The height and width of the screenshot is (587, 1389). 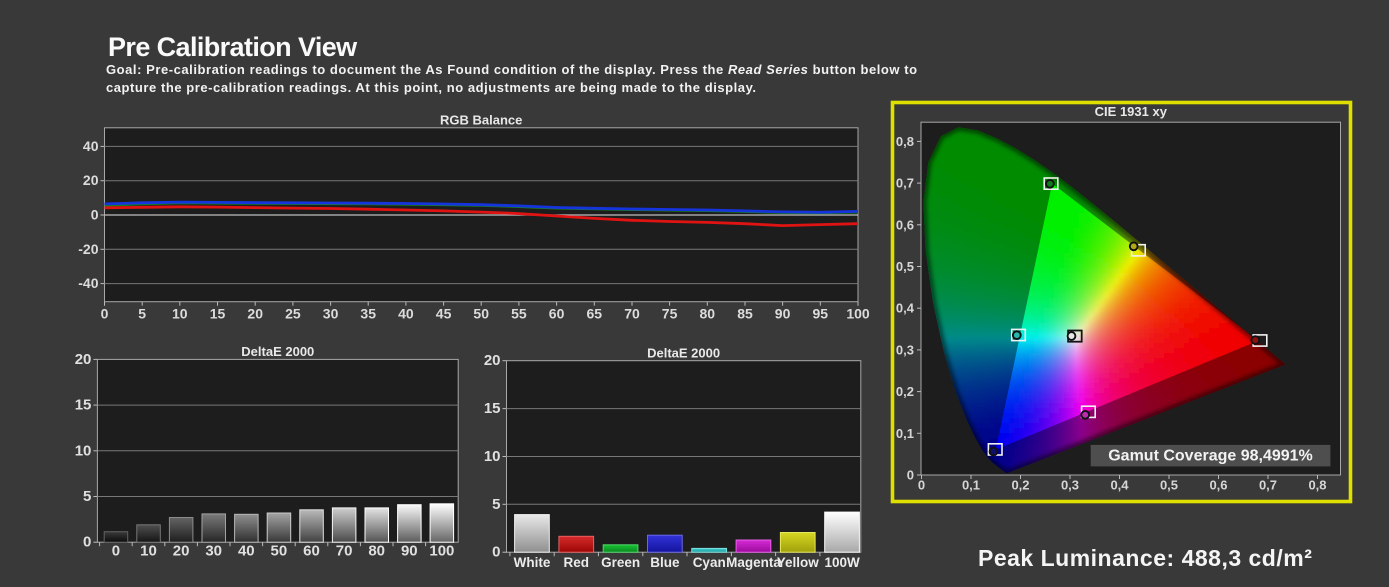 What do you see at coordinates (798, 562) in the screenshot?
I see `svg-text: Yellow` at bounding box center [798, 562].